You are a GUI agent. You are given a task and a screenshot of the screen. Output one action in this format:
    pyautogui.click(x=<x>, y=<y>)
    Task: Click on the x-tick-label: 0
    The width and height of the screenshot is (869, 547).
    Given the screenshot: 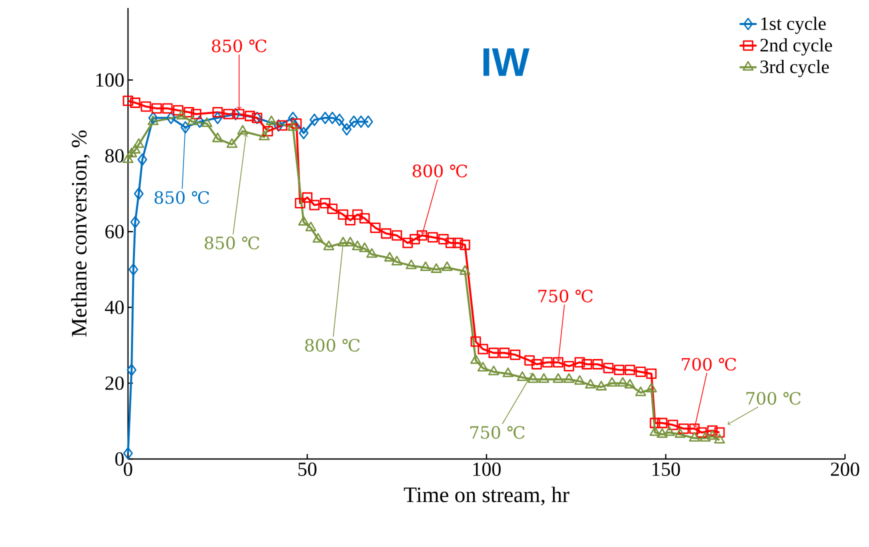 What is the action you would take?
    pyautogui.click(x=128, y=469)
    